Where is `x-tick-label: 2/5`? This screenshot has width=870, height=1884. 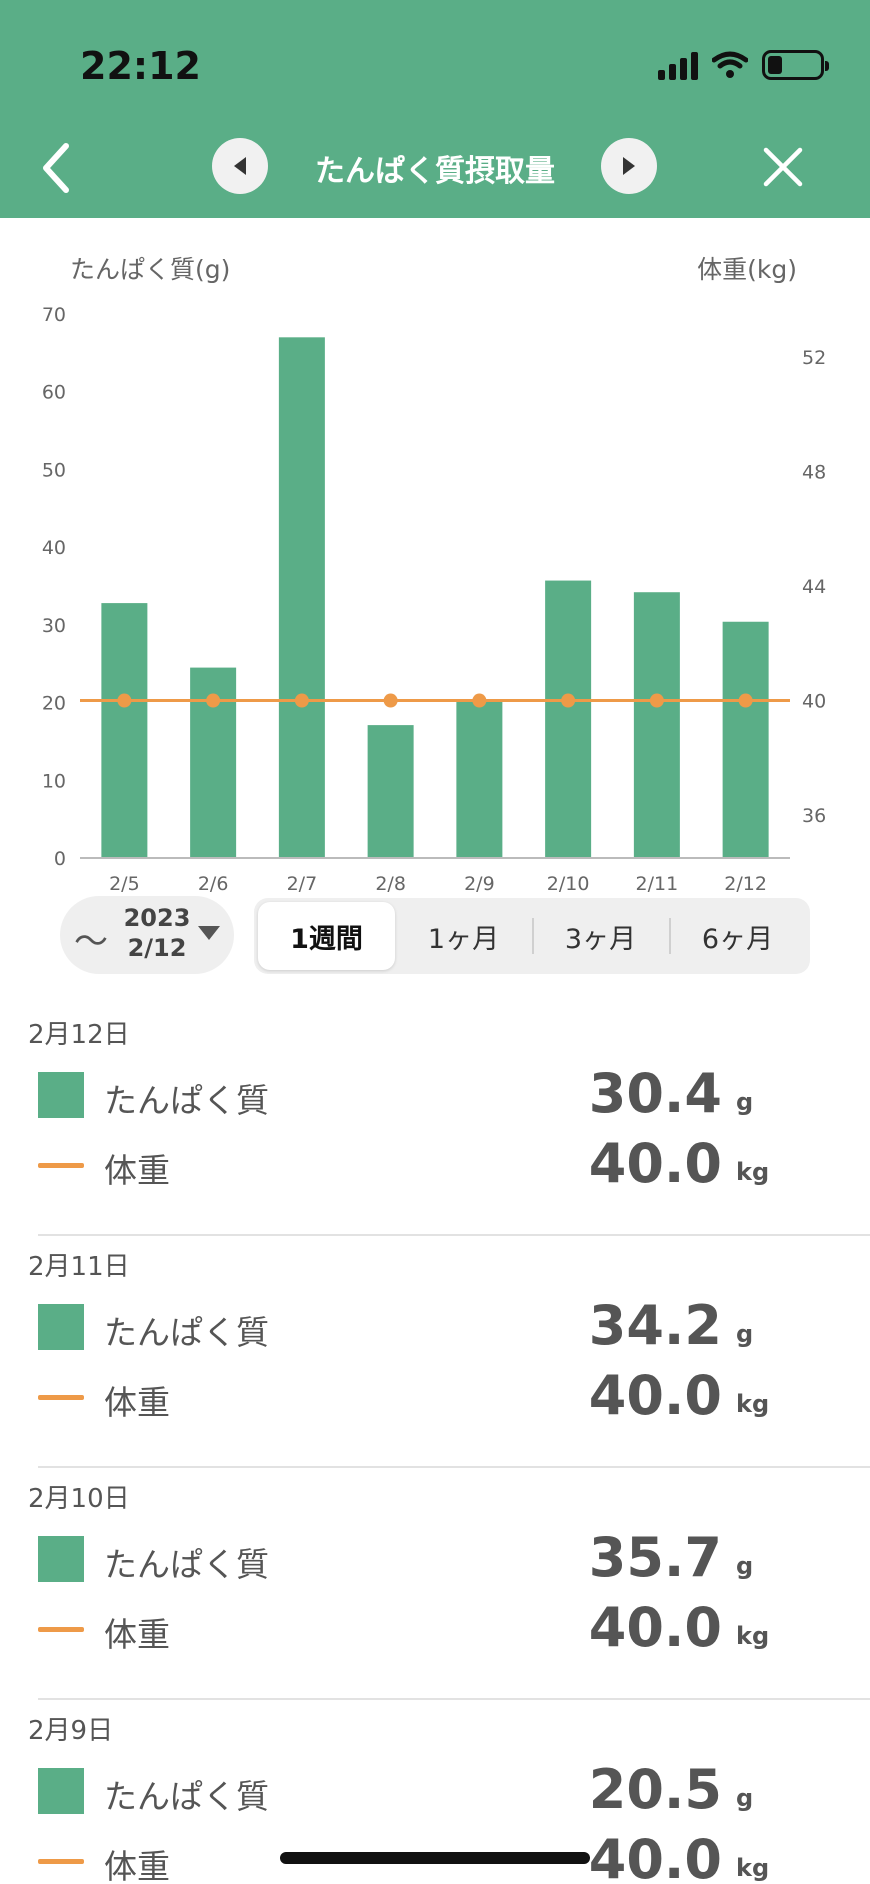 x-tick-label: 2/5 is located at coordinates (124, 884).